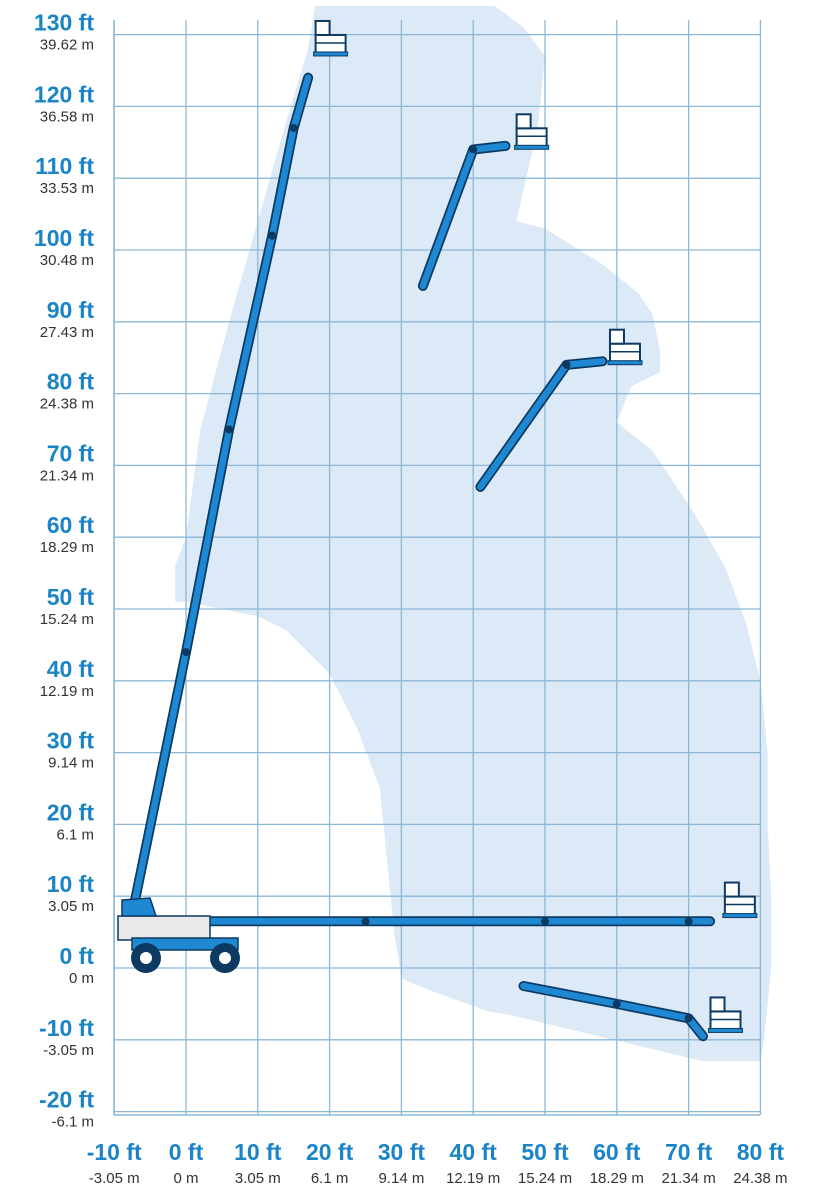 The image size is (827, 1196). I want to click on x-tick-label-m: 6.1 m, so click(330, 1178).